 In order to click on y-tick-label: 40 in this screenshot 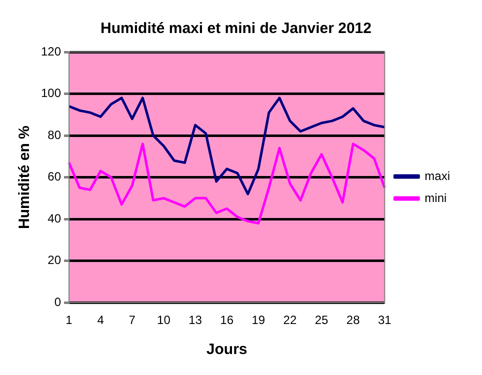, I will do `click(55, 218)`.